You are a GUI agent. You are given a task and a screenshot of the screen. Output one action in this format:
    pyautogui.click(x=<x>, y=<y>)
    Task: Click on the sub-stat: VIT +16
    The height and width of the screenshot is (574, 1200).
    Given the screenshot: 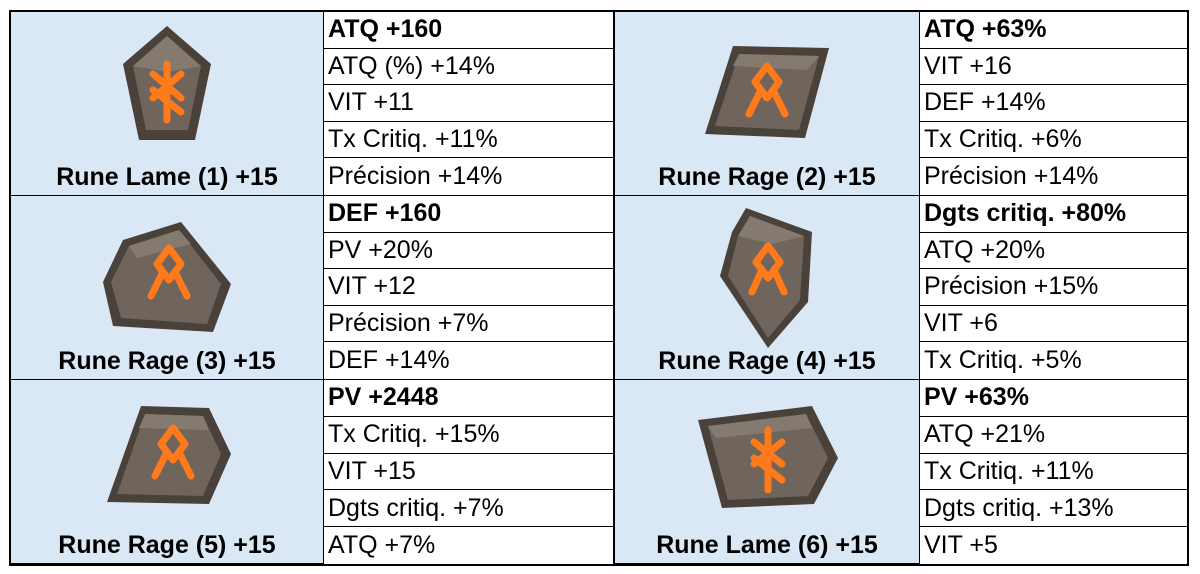 What is the action you would take?
    pyautogui.click(x=1053, y=67)
    